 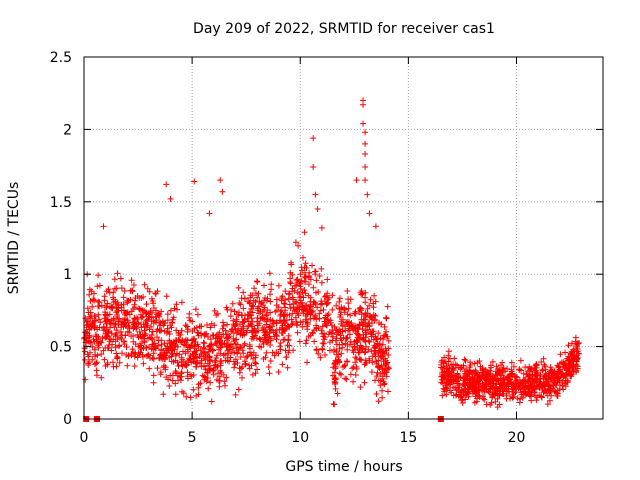 What do you see at coordinates (67, 420) in the screenshot?
I see `y-tick-label: 0` at bounding box center [67, 420].